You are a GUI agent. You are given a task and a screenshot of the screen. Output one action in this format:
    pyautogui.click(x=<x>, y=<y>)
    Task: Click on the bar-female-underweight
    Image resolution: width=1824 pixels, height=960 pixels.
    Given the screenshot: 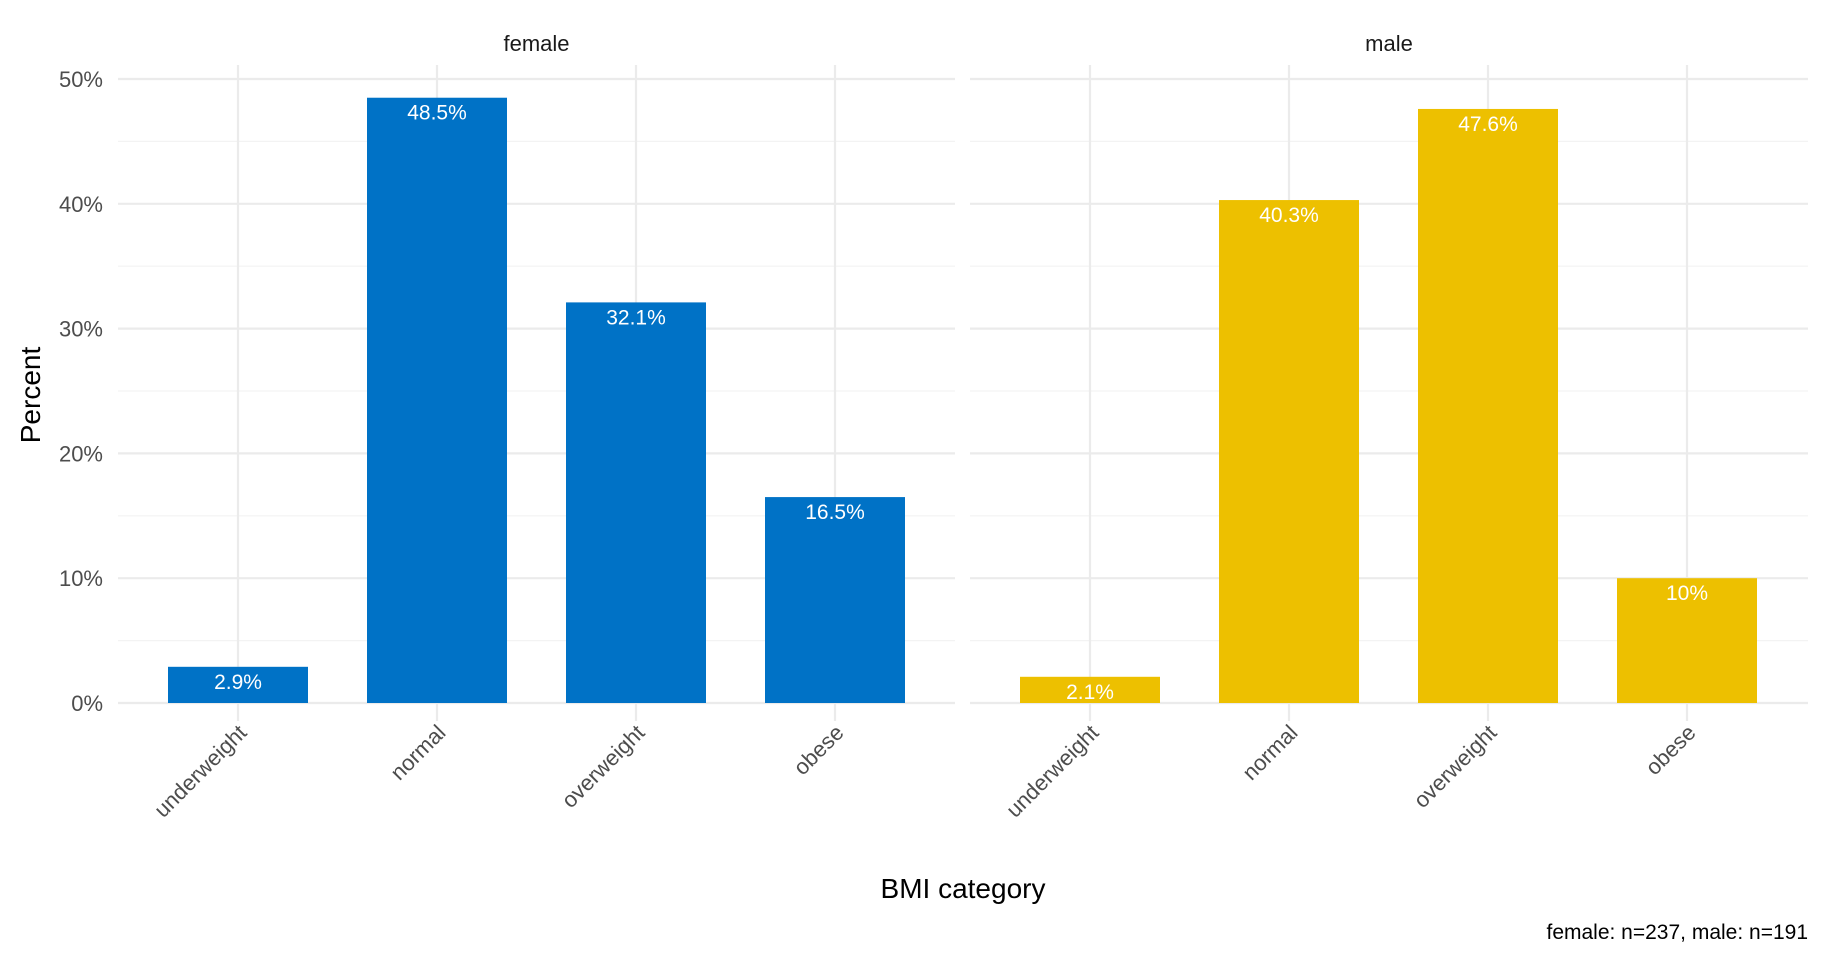 What is the action you would take?
    pyautogui.click(x=238, y=684)
    